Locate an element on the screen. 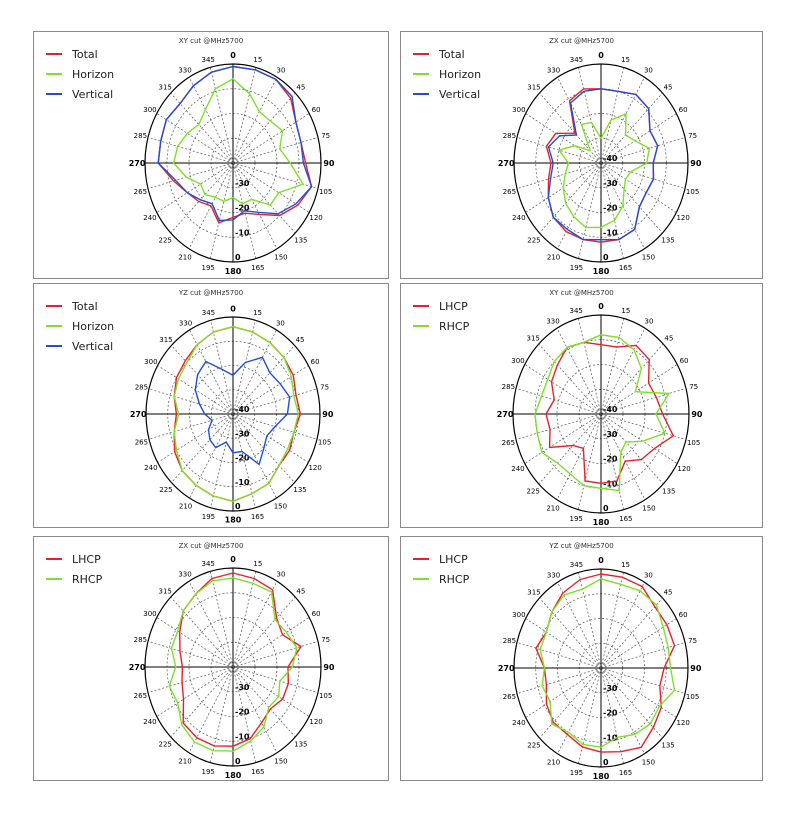 This screenshot has height=816, width=800. angle-tick-label: 315 is located at coordinates (165, 340).